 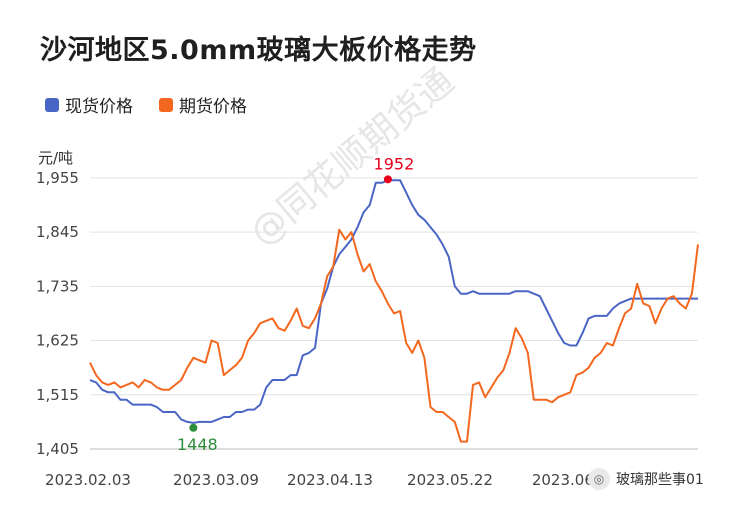 What do you see at coordinates (52, 104) in the screenshot?
I see `legend-swatch-spot` at bounding box center [52, 104].